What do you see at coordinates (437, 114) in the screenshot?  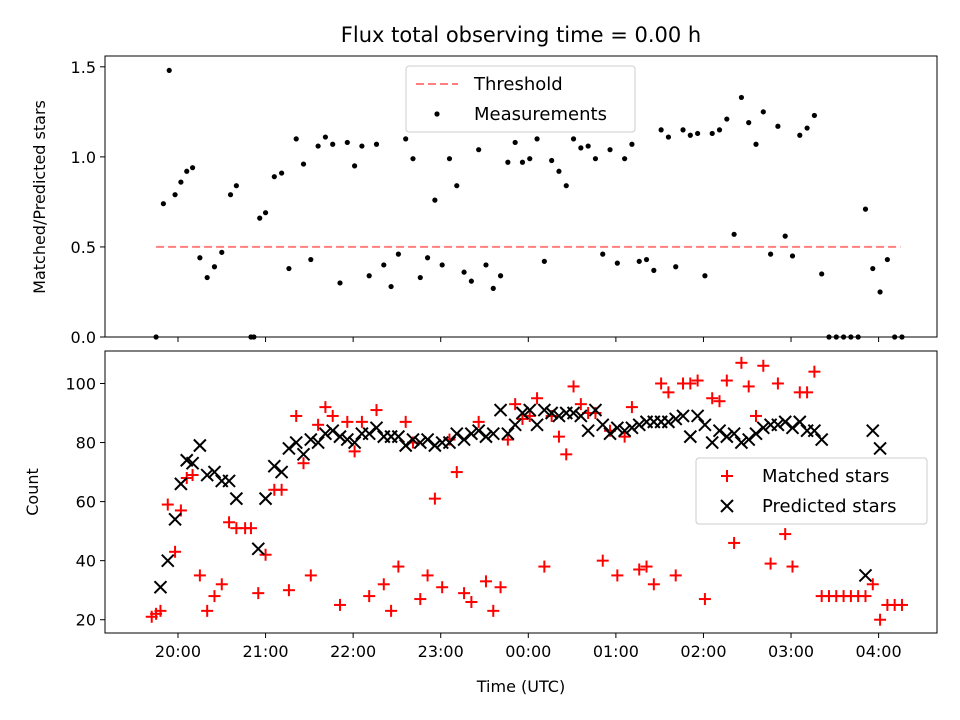 I see `legend-measurements-swatch` at bounding box center [437, 114].